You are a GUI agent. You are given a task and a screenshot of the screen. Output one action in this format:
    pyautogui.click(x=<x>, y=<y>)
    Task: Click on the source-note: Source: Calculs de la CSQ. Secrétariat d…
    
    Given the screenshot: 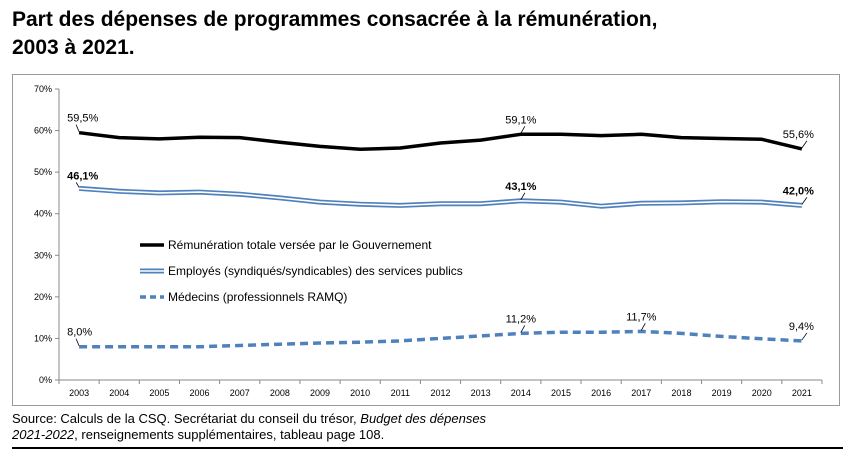 What is the action you would take?
    pyautogui.click(x=427, y=427)
    